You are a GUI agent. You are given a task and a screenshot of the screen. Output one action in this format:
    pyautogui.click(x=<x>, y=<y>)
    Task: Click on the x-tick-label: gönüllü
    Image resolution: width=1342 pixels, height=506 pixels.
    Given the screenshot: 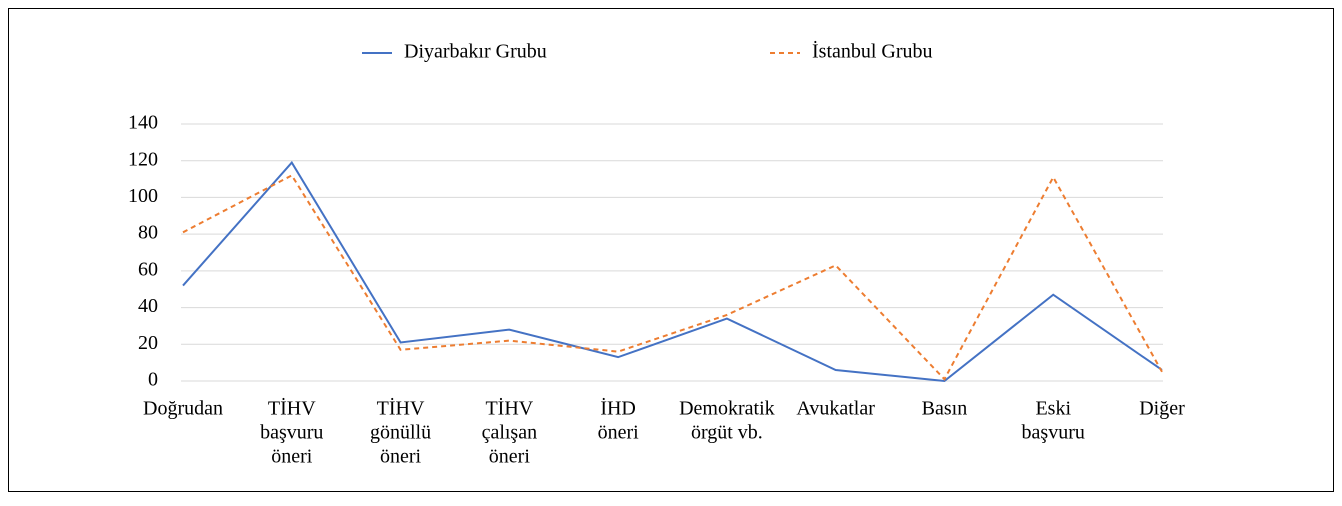 What is the action you would take?
    pyautogui.click(x=400, y=433)
    